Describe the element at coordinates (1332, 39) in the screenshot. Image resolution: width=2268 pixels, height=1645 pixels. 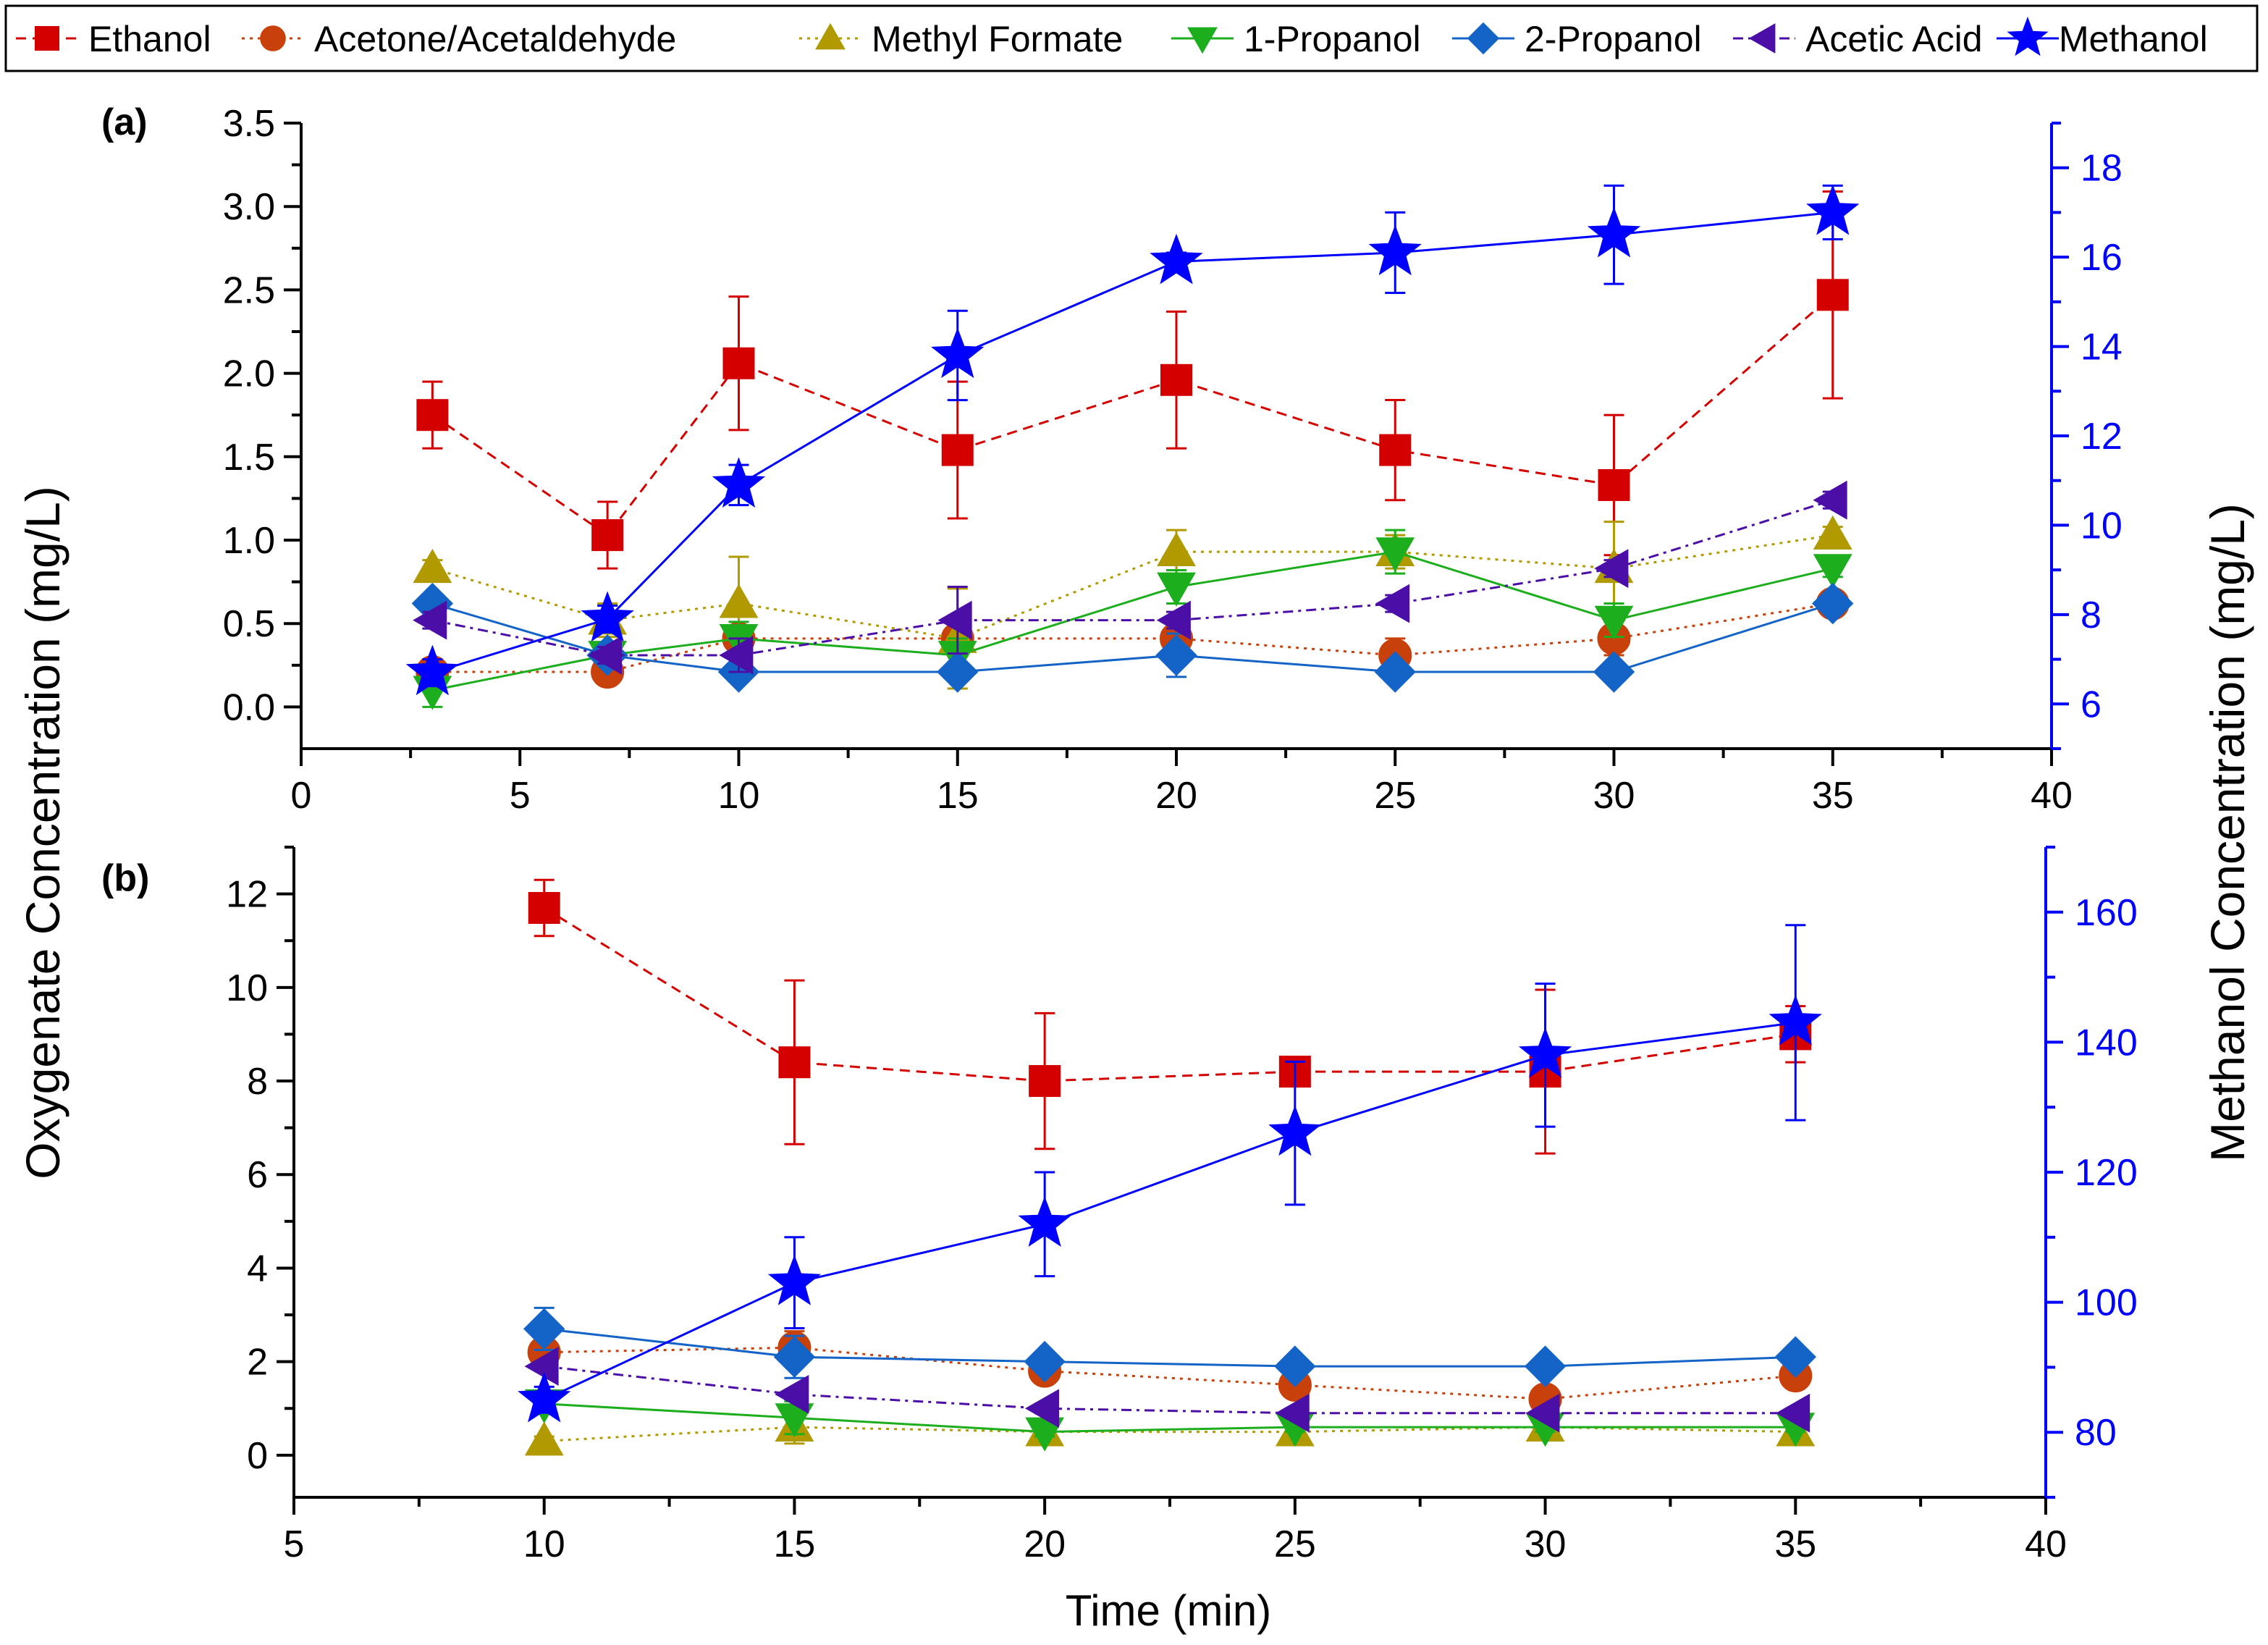
I see `legend-label-1-propanol: 1-Propanol` at that location.